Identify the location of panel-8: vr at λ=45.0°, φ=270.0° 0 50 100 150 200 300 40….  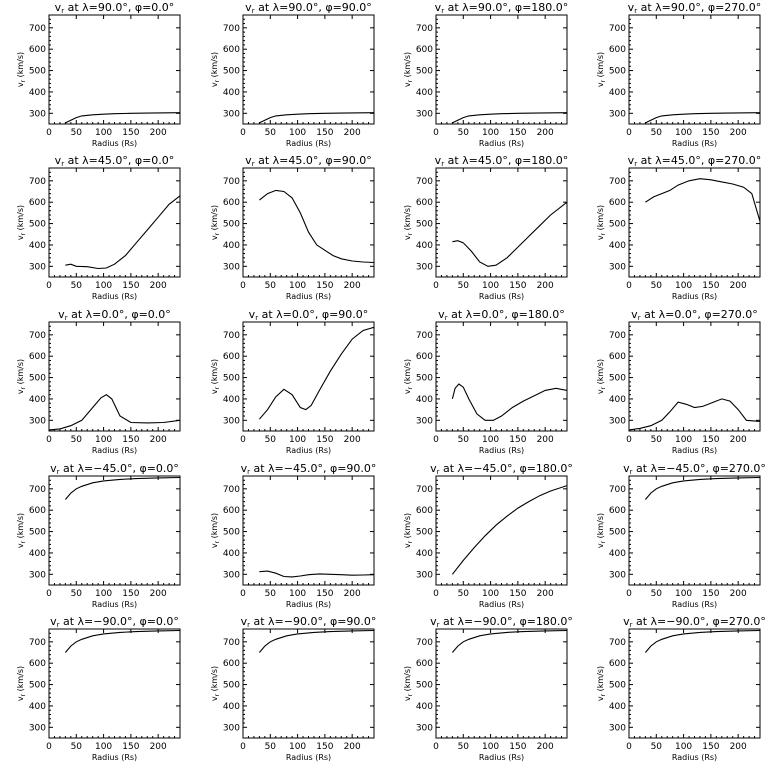
(678, 227).